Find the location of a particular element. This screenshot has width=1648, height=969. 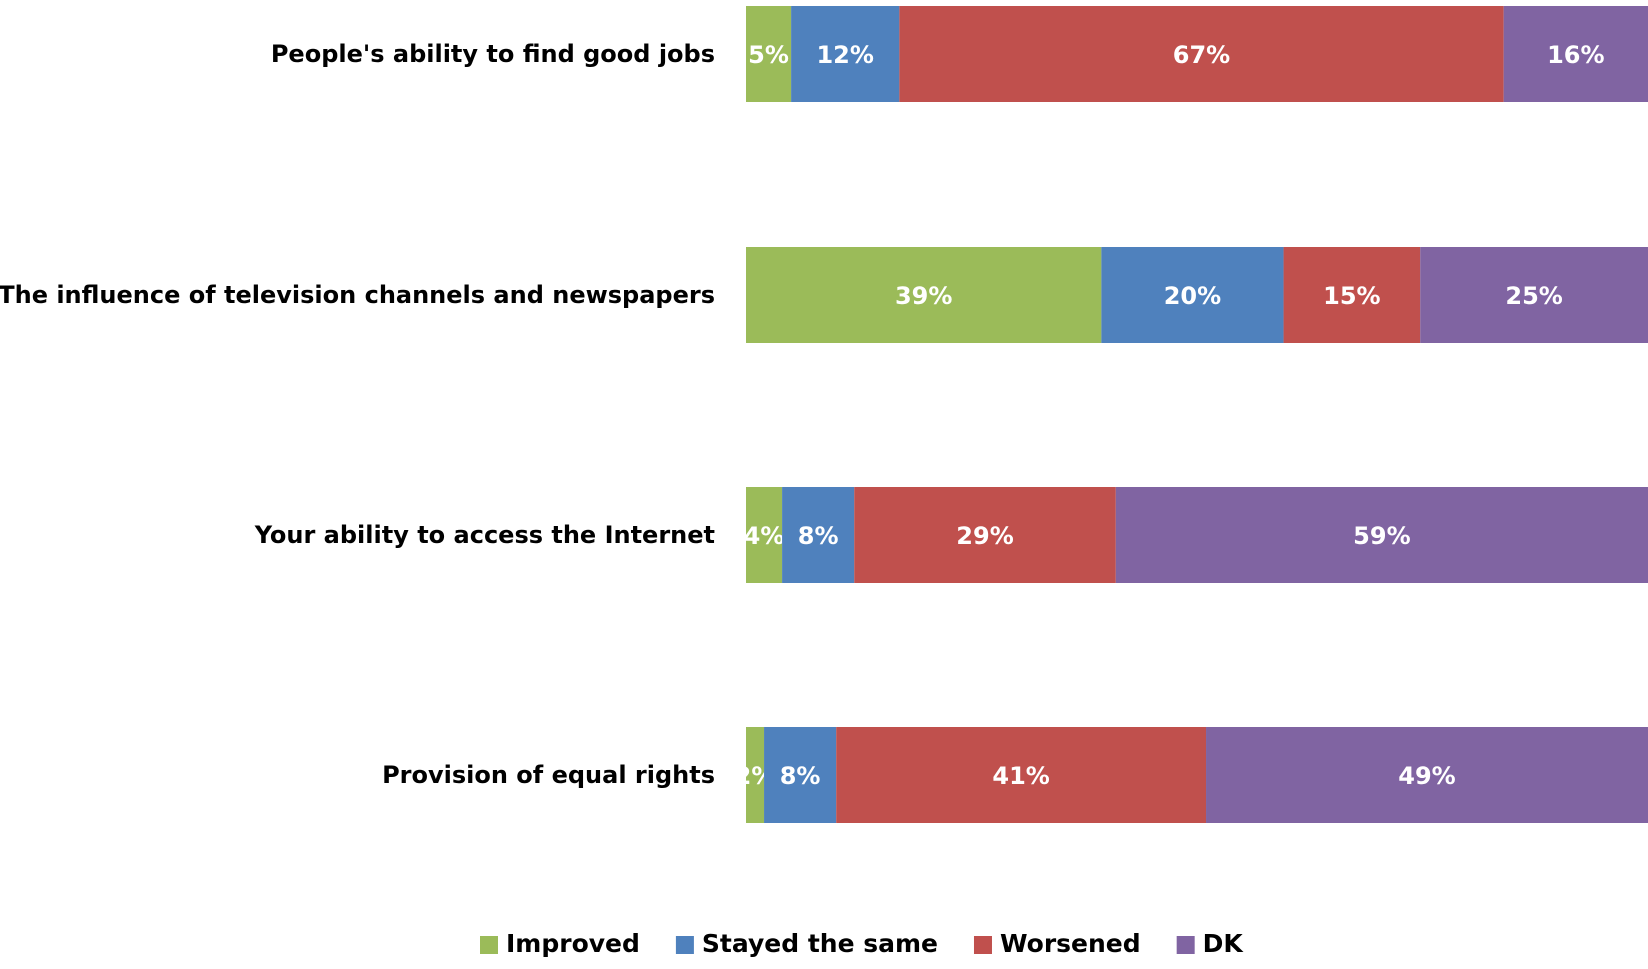

data-label: 29% is located at coordinates (984, 536).